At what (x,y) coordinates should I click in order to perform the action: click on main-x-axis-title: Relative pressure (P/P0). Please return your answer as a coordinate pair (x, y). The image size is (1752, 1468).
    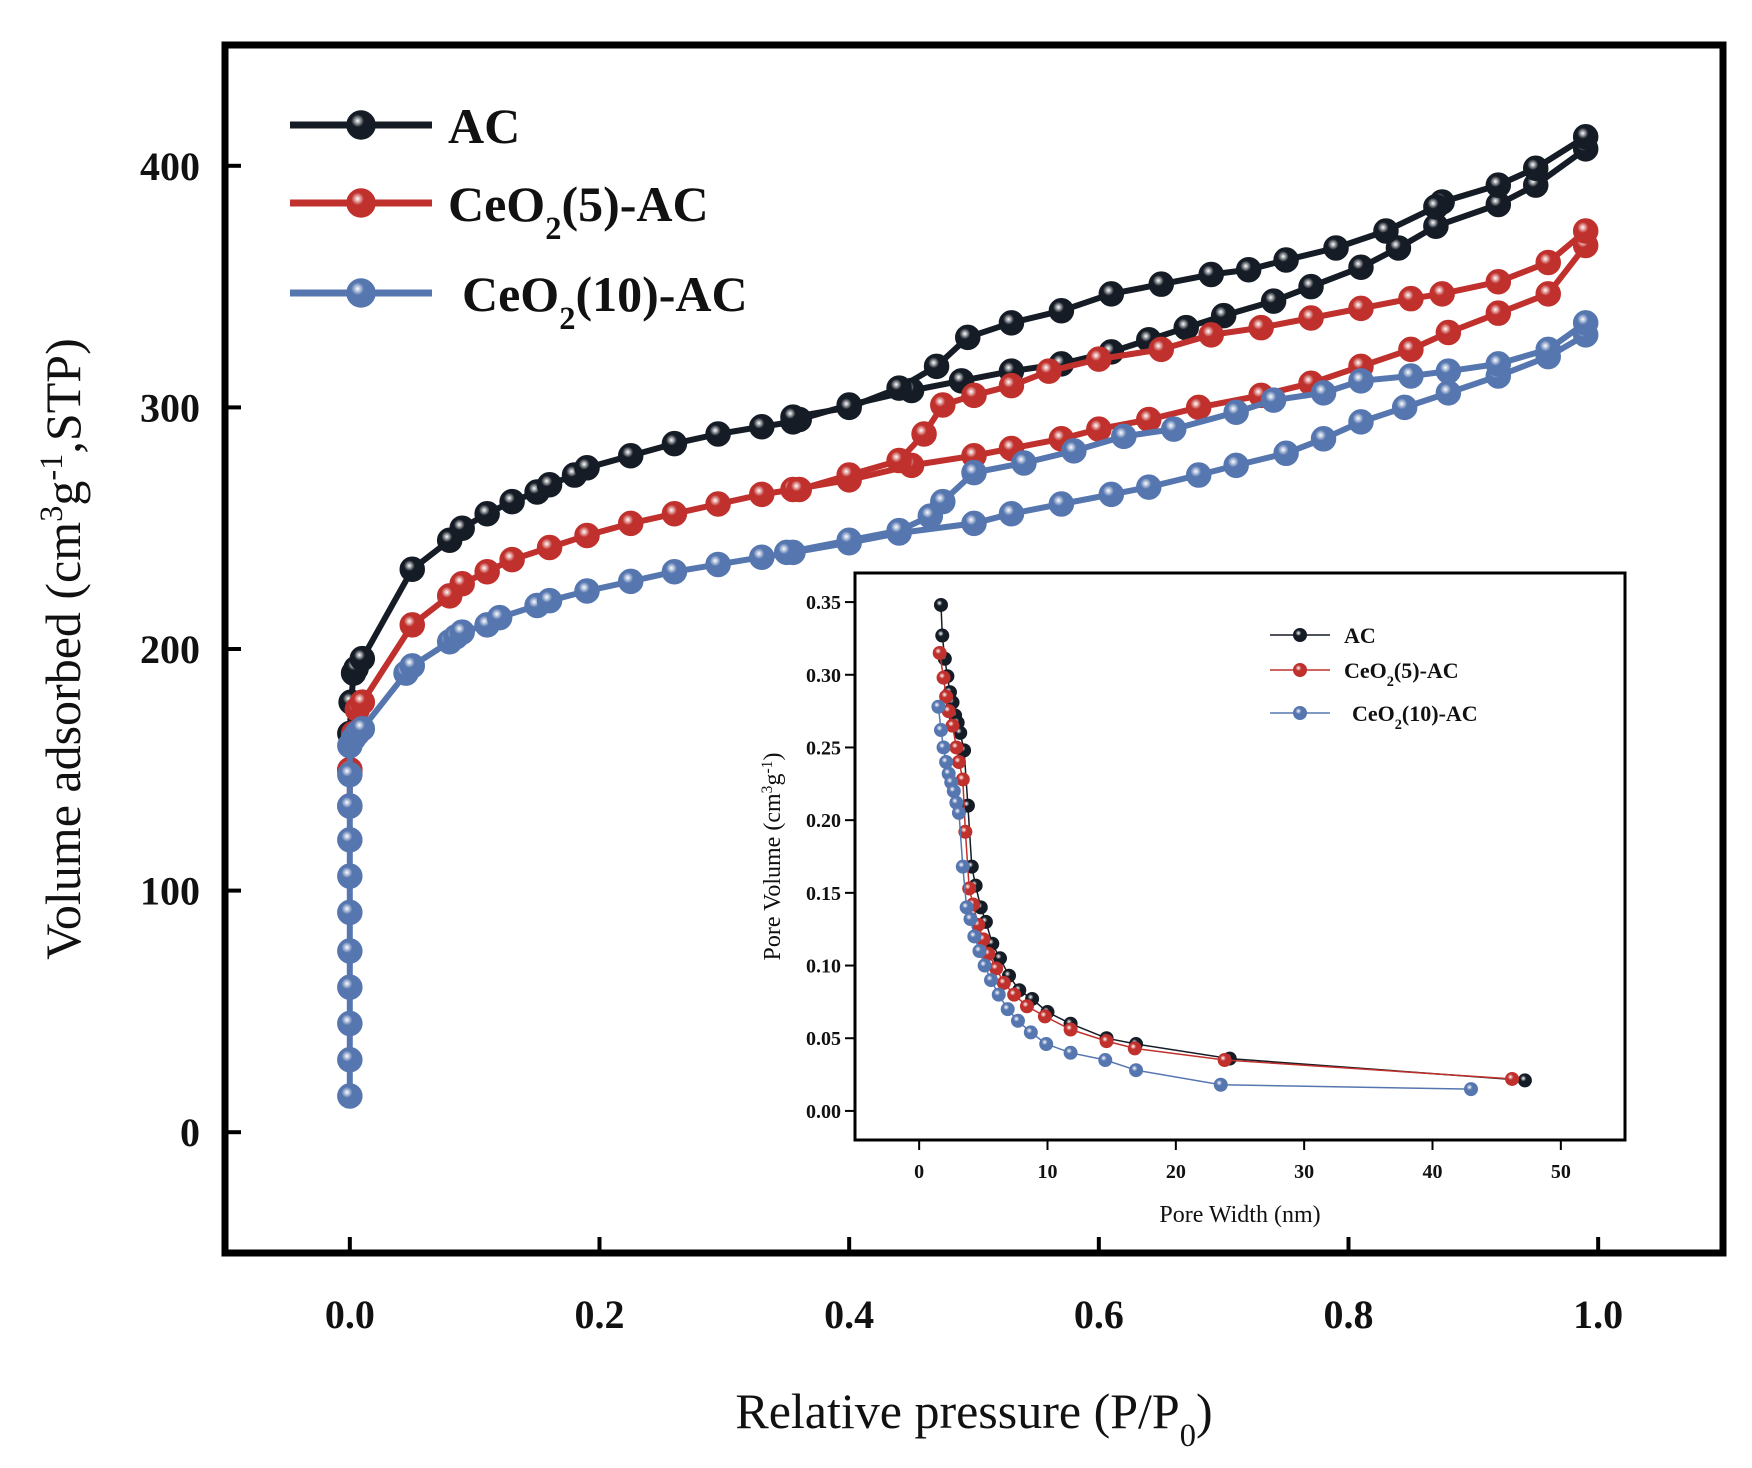
    Looking at the image, I should click on (973, 1418).